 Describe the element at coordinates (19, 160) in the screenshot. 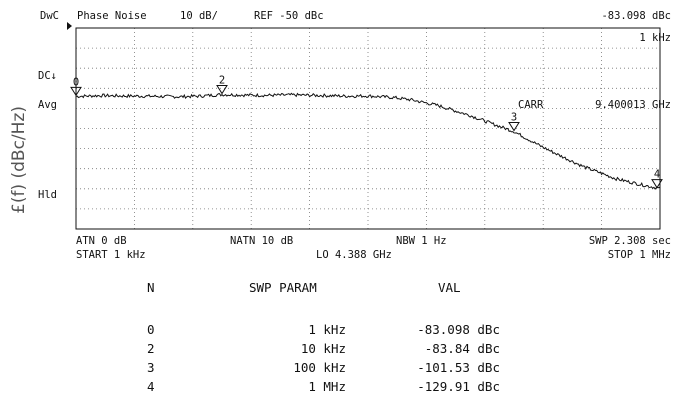

I see `y-axis-label: £(f) (dBc/Hz)` at that location.